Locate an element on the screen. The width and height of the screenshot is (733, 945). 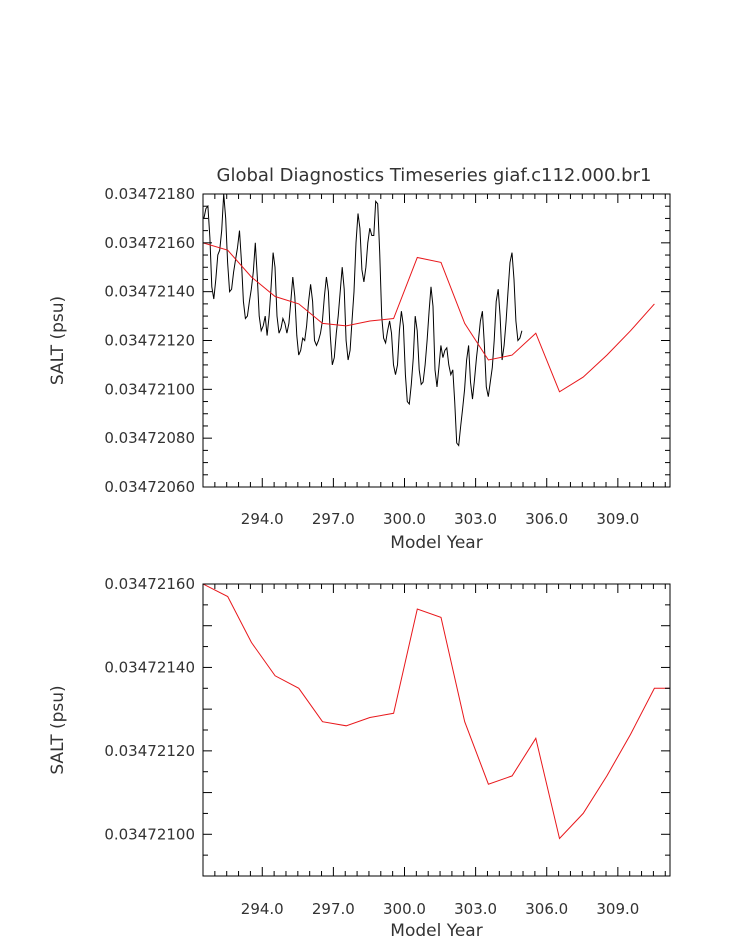
monthly-series-line is located at coordinates (363, 320).